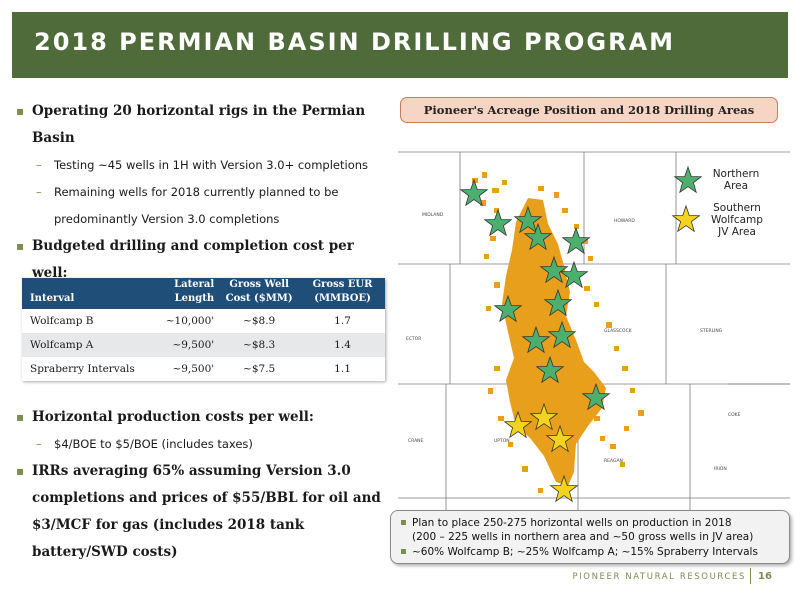  I want to click on cell-eur: 1.4, so click(342, 345).